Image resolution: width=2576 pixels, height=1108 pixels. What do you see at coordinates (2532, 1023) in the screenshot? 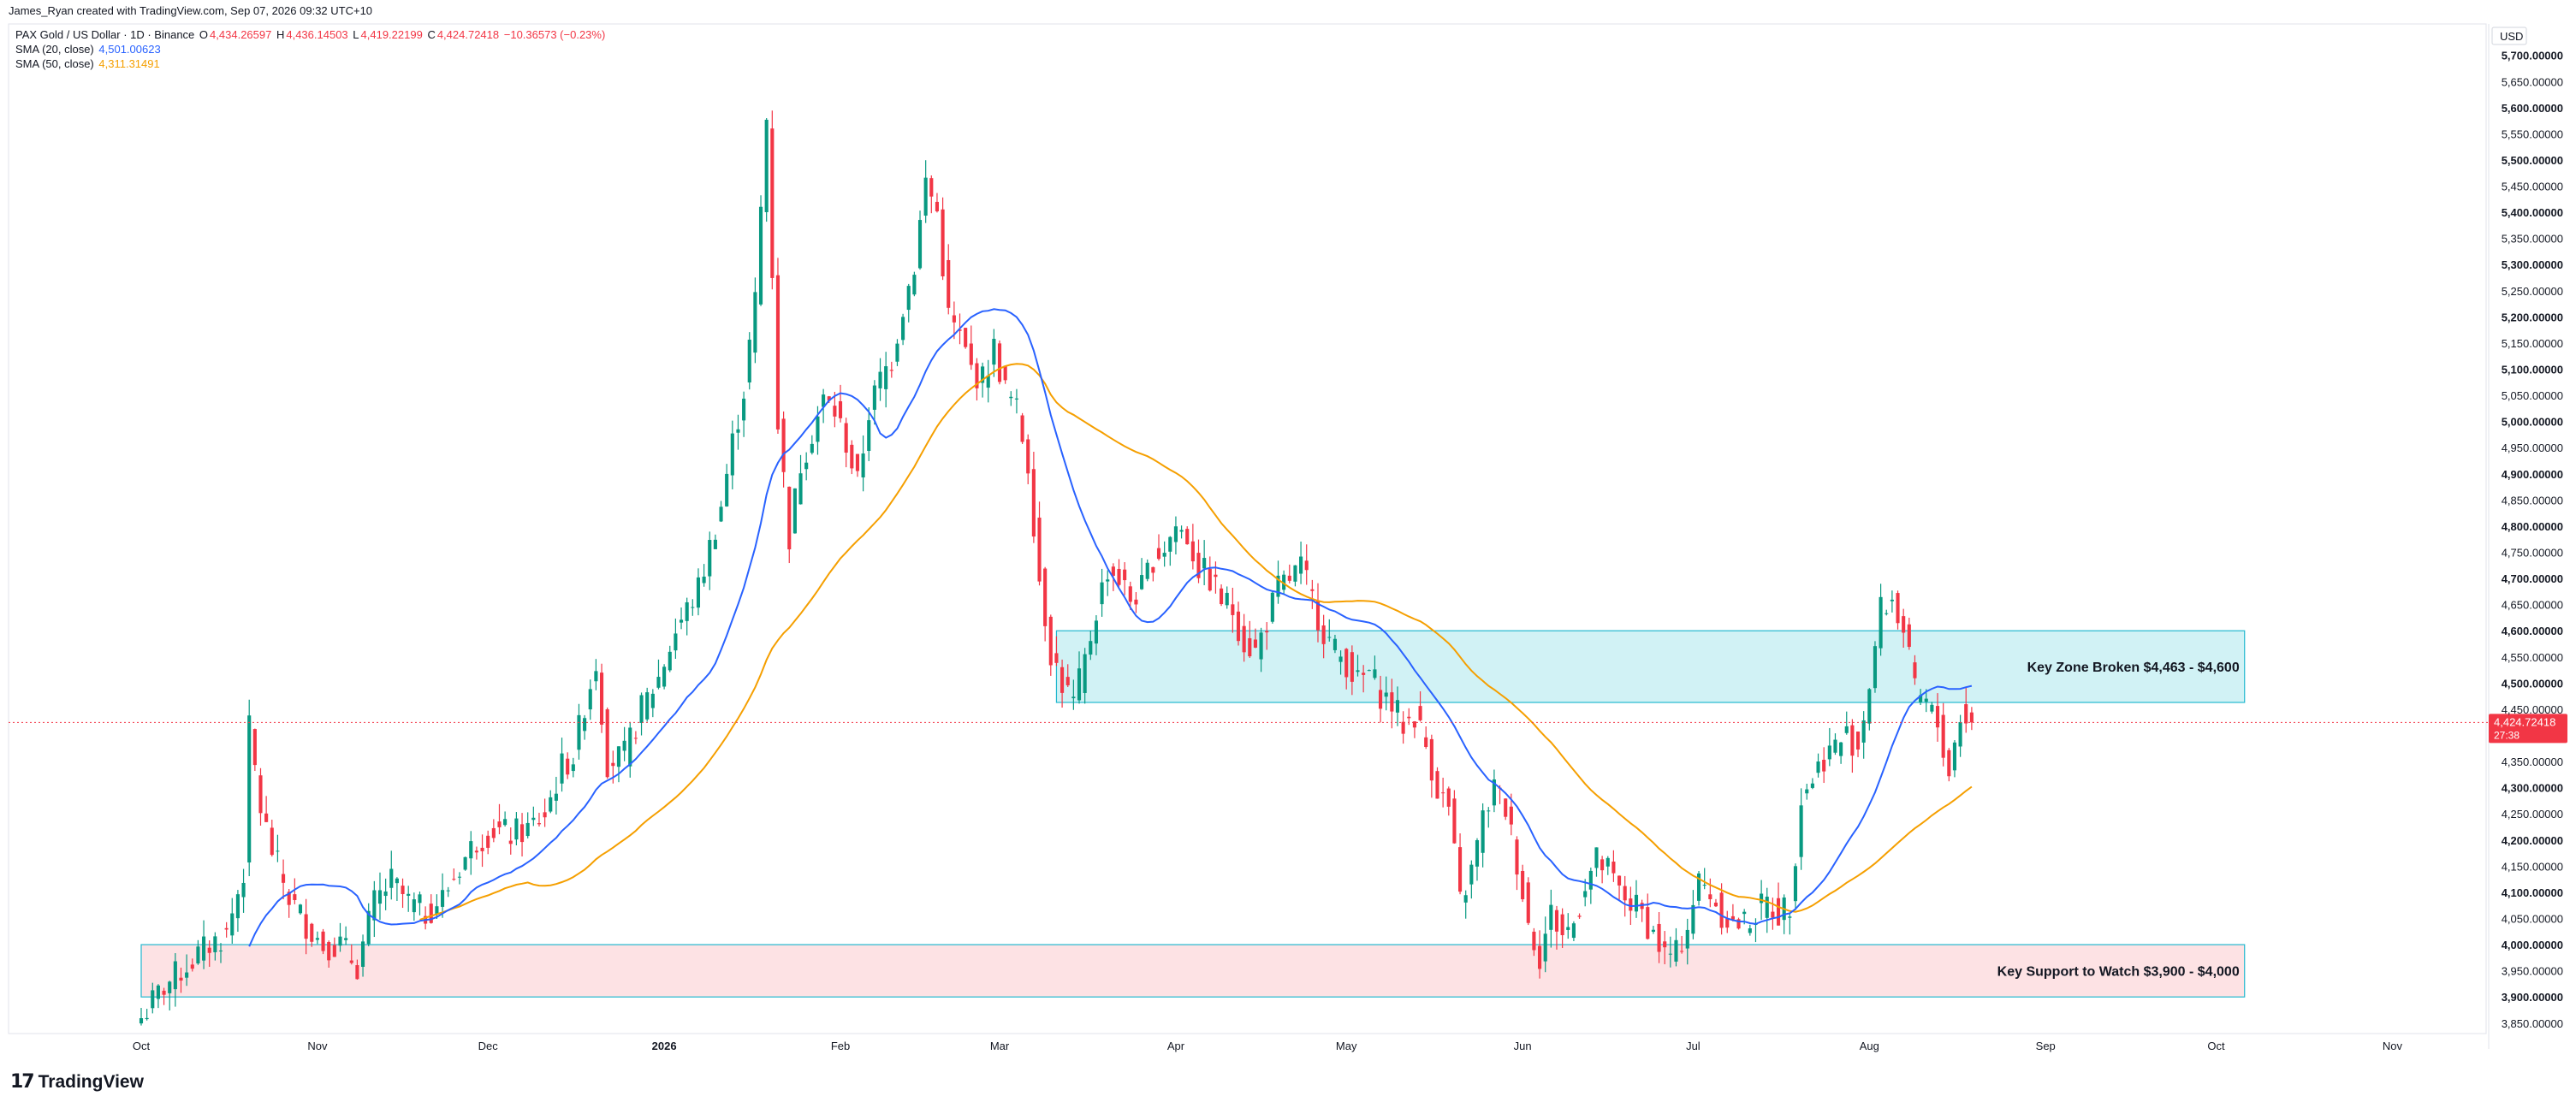
I see `y-tick-label: 3,850.00000` at bounding box center [2532, 1023].